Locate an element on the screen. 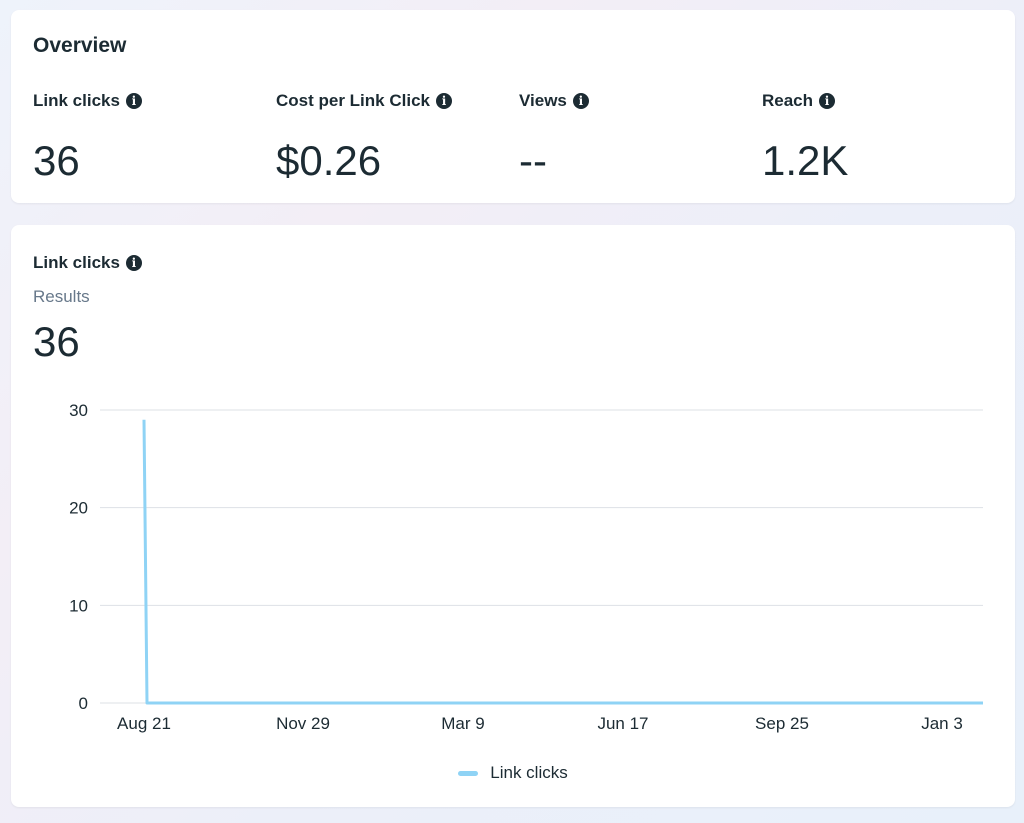  metric-value: -- is located at coordinates (533, 160).